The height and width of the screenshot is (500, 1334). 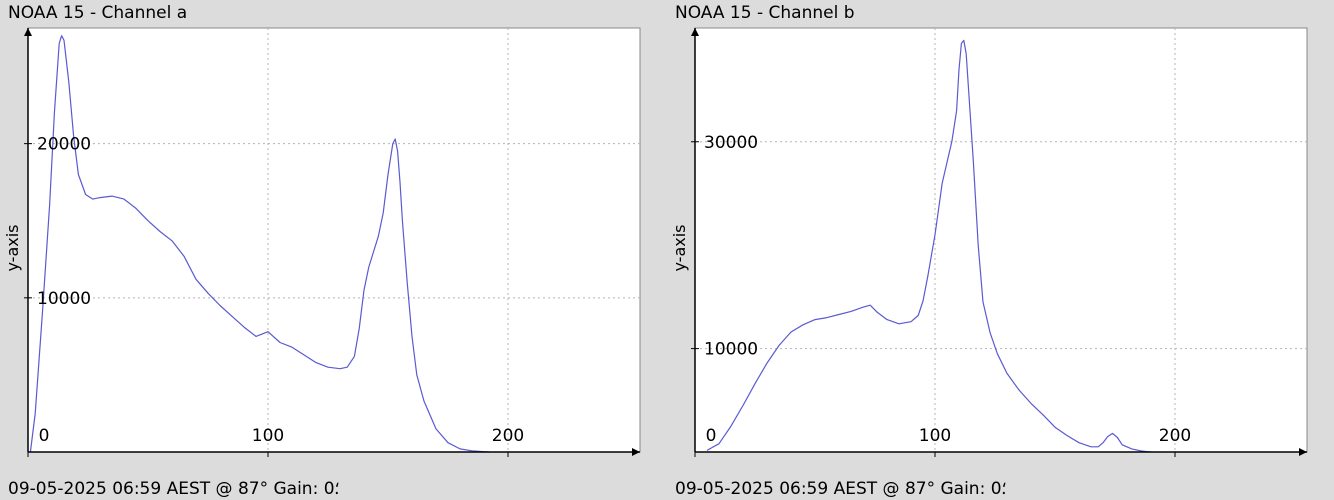 What do you see at coordinates (841, 489) in the screenshot?
I see `chart-b-footer: 09-05-2025 06:59 AEST @ 87° Gain: 0⸵` at bounding box center [841, 489].